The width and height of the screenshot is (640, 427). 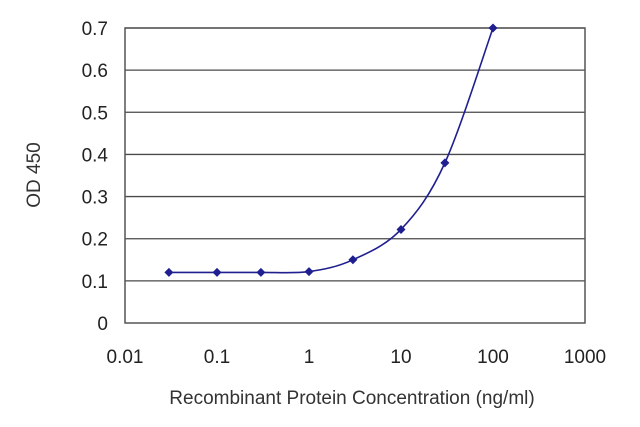 What do you see at coordinates (309, 357) in the screenshot?
I see `x-tick-label: 1` at bounding box center [309, 357].